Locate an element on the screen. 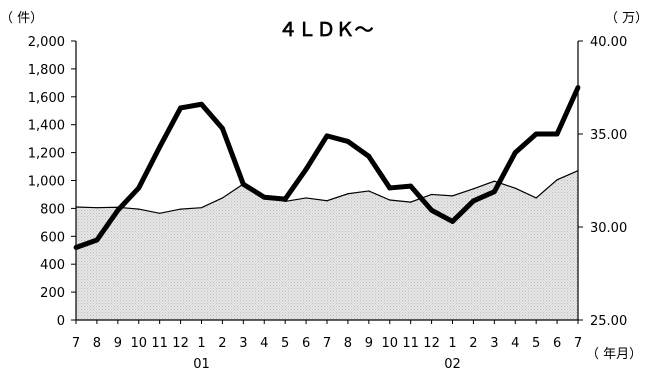  chart-title: ４ＬＤＫ～ is located at coordinates (325, 30).